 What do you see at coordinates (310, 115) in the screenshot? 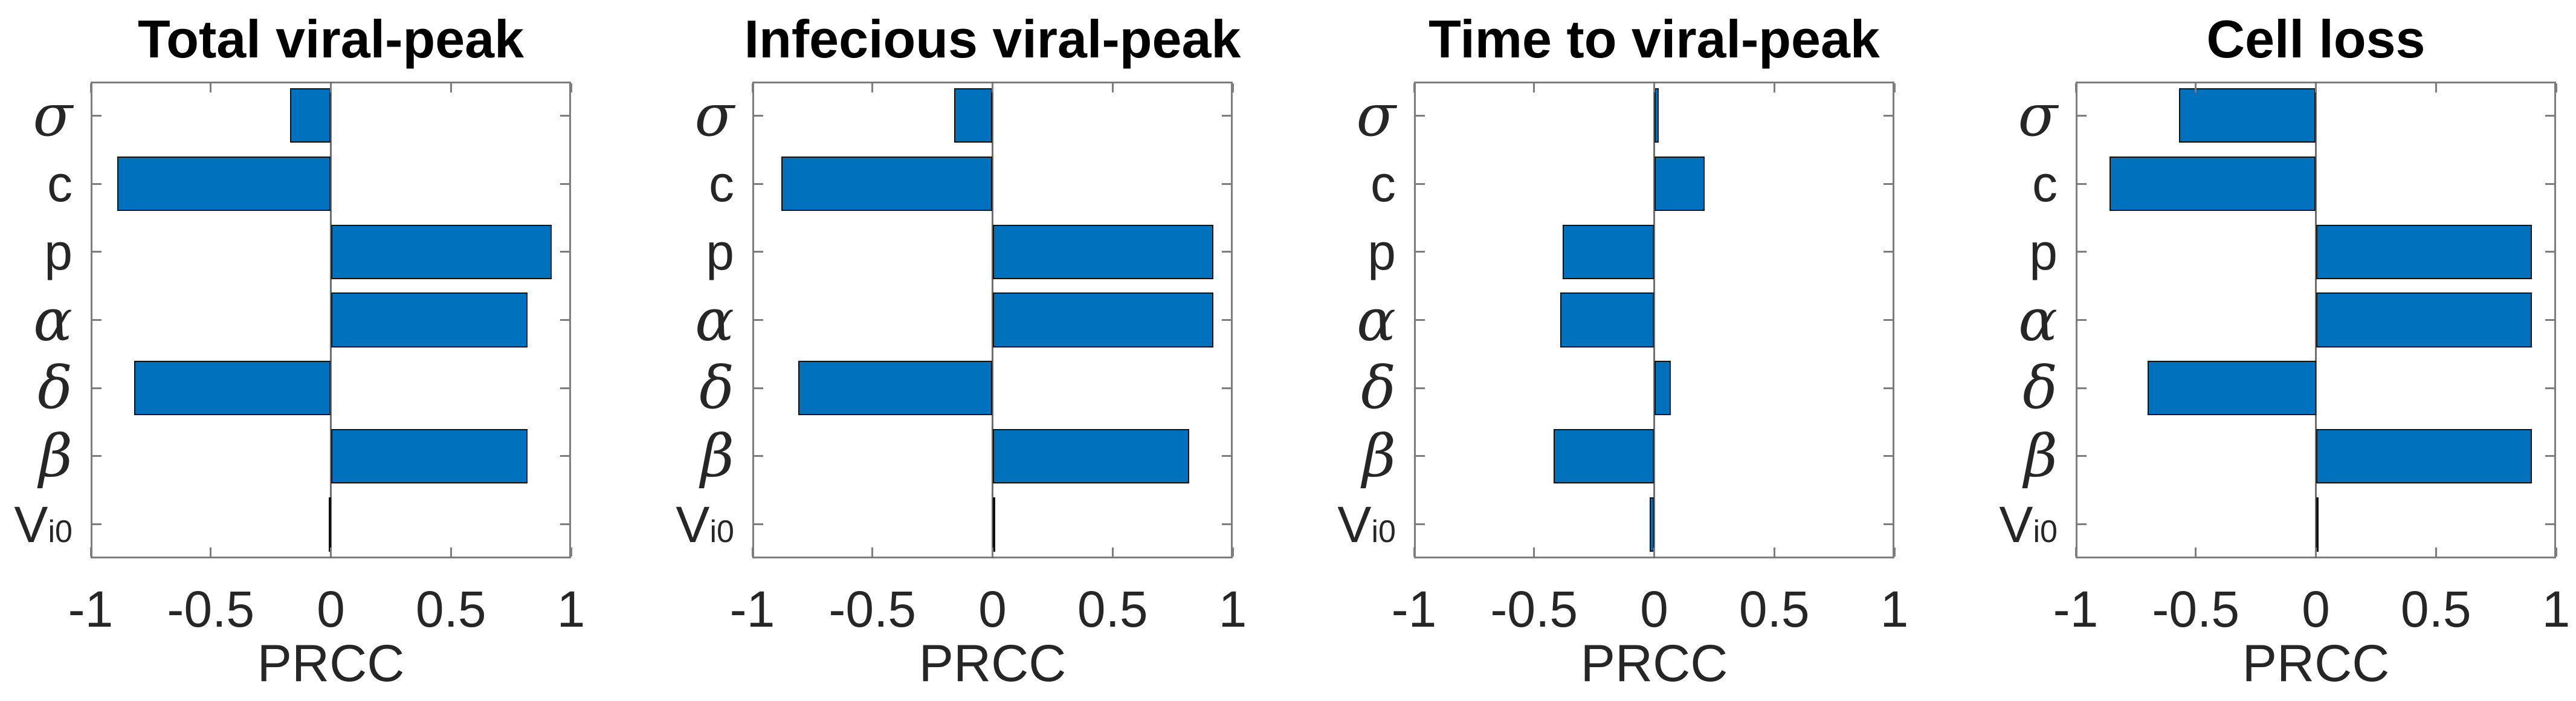
I see `bar-sigma` at bounding box center [310, 115].